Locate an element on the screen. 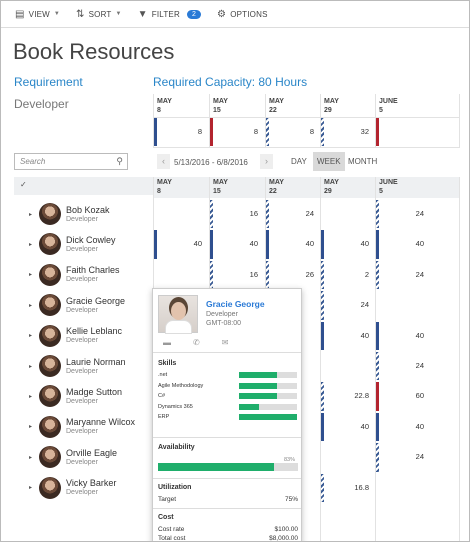  sort-button: ⇅ SORT ▼ is located at coordinates (99, 14).